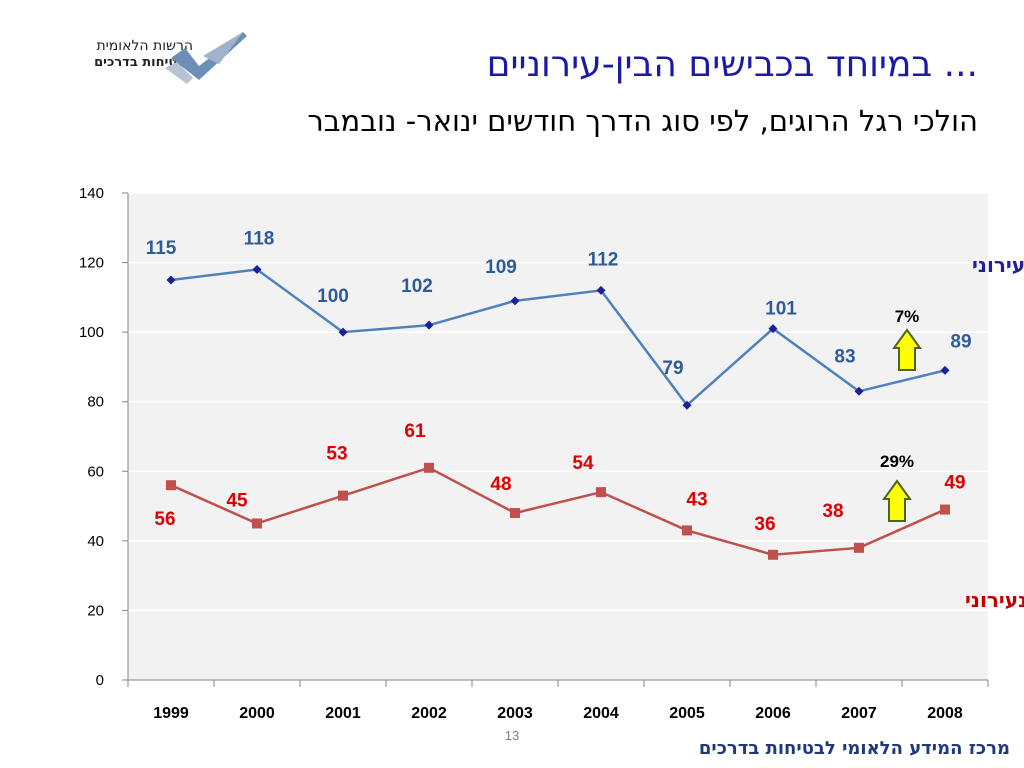 The image size is (1024, 768). What do you see at coordinates (257, 713) in the screenshot?
I see `x-tick-label: 2000` at bounding box center [257, 713].